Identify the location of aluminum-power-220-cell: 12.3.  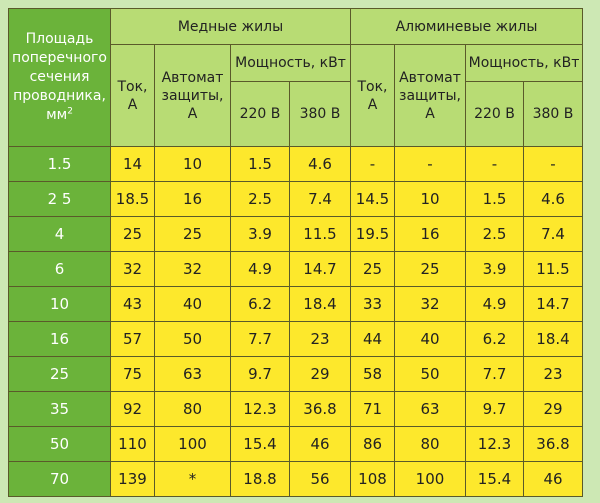
(494, 444).